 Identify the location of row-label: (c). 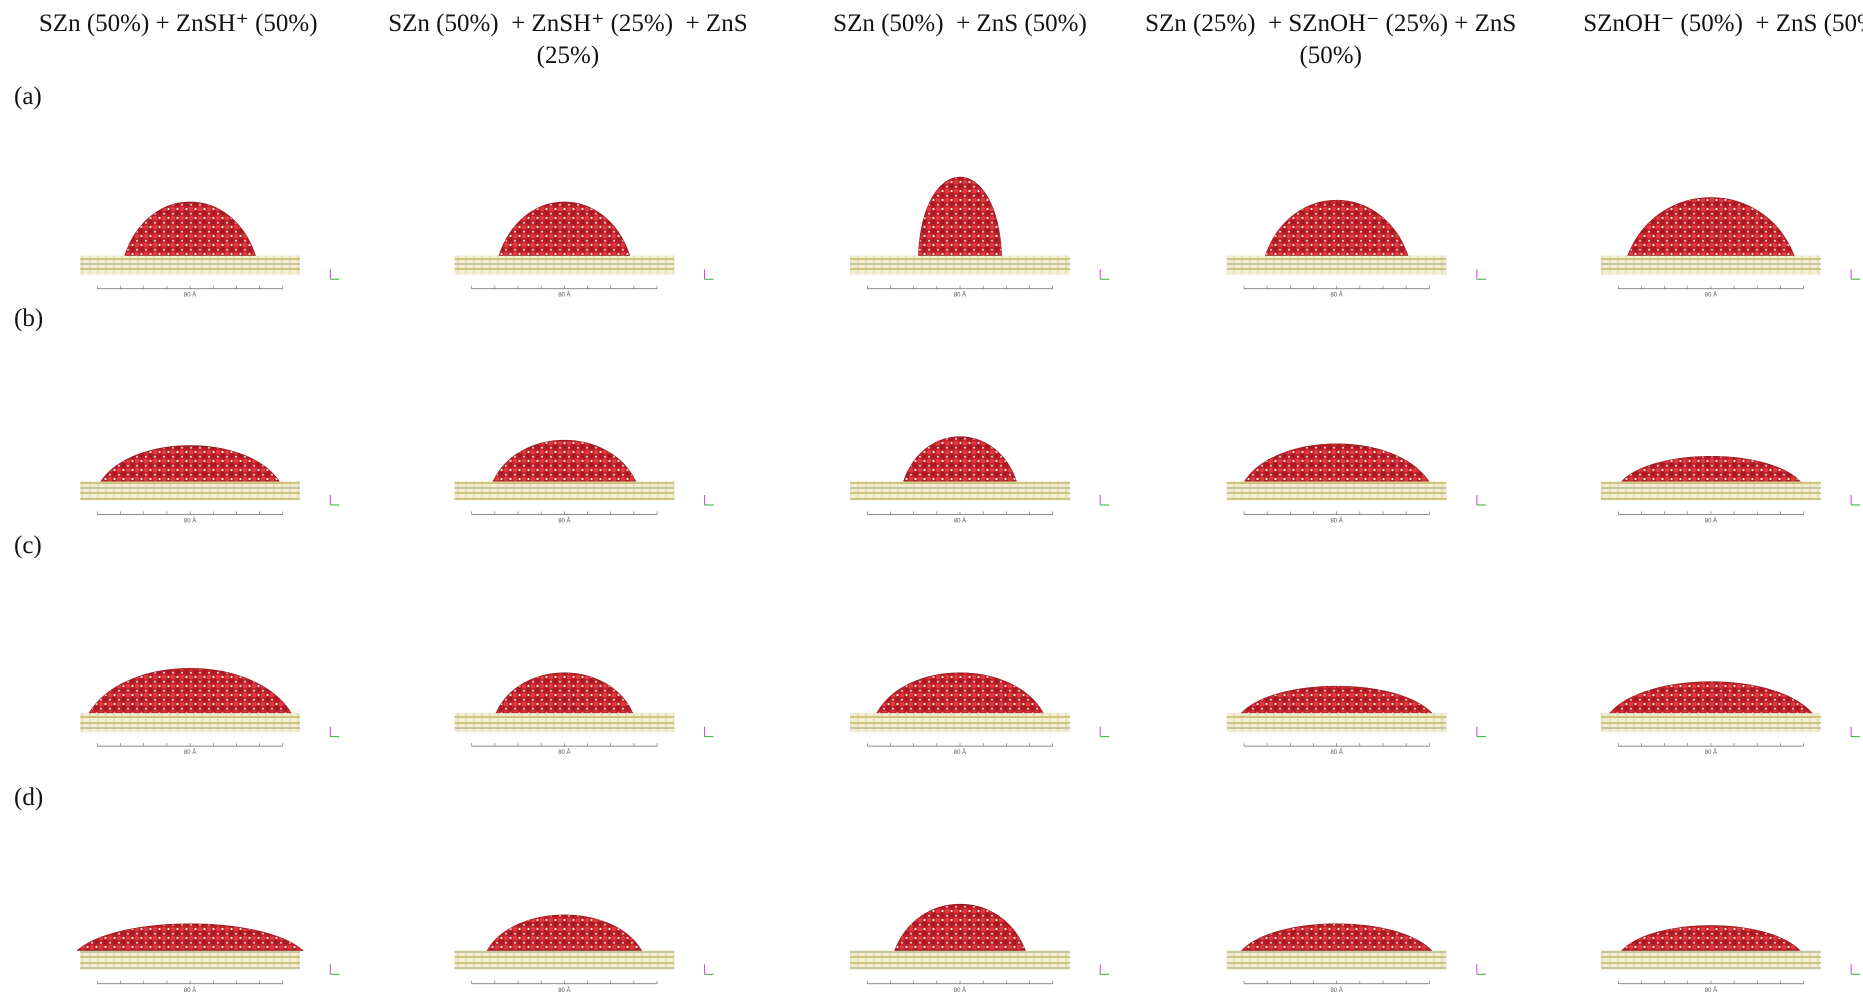
(28, 546).